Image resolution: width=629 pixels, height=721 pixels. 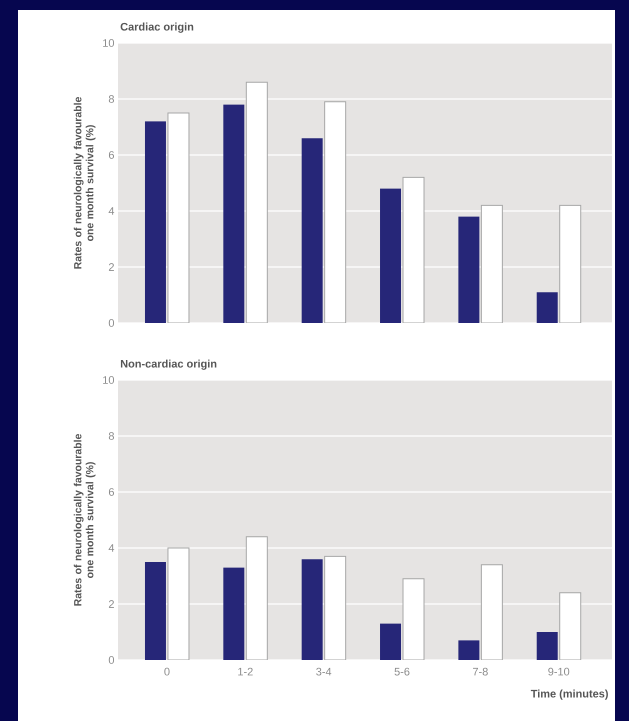 What do you see at coordinates (569, 695) in the screenshot?
I see `x-axis-title: Time (minutes)` at bounding box center [569, 695].